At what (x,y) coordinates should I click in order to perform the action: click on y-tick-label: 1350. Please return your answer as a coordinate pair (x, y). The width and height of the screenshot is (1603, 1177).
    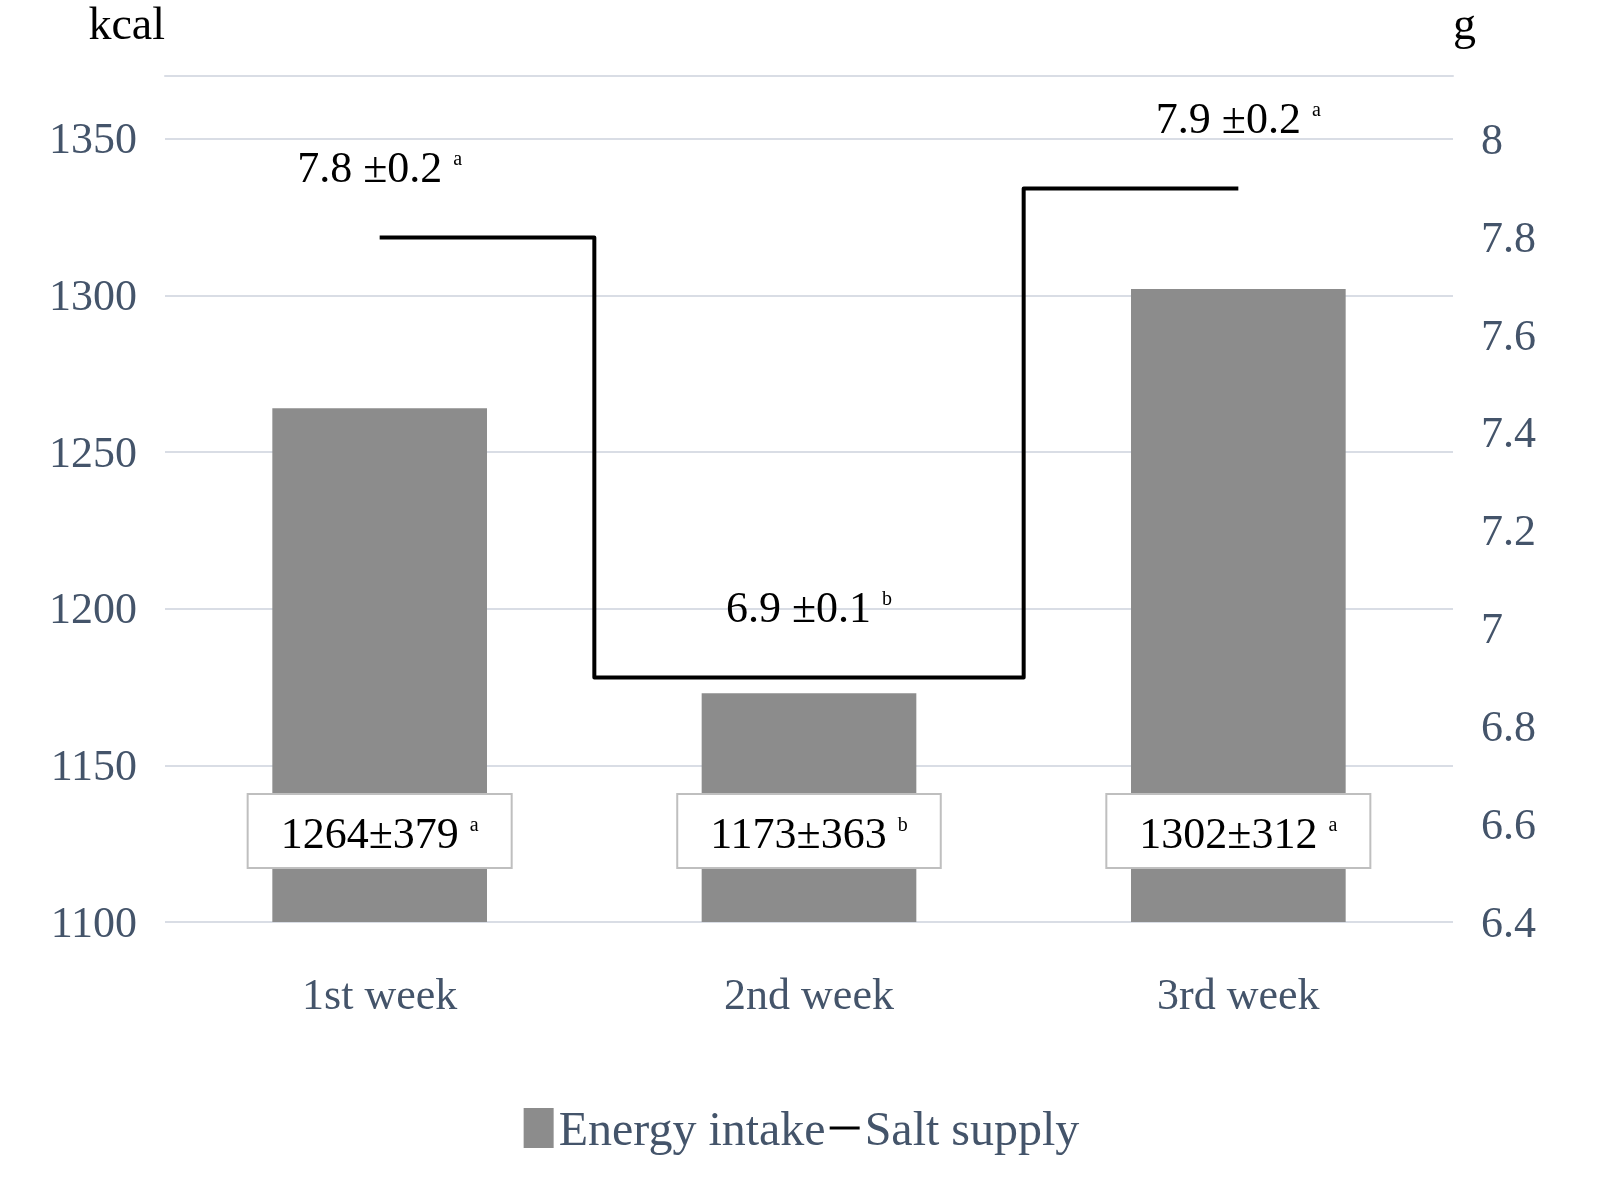
    Looking at the image, I should click on (93, 139).